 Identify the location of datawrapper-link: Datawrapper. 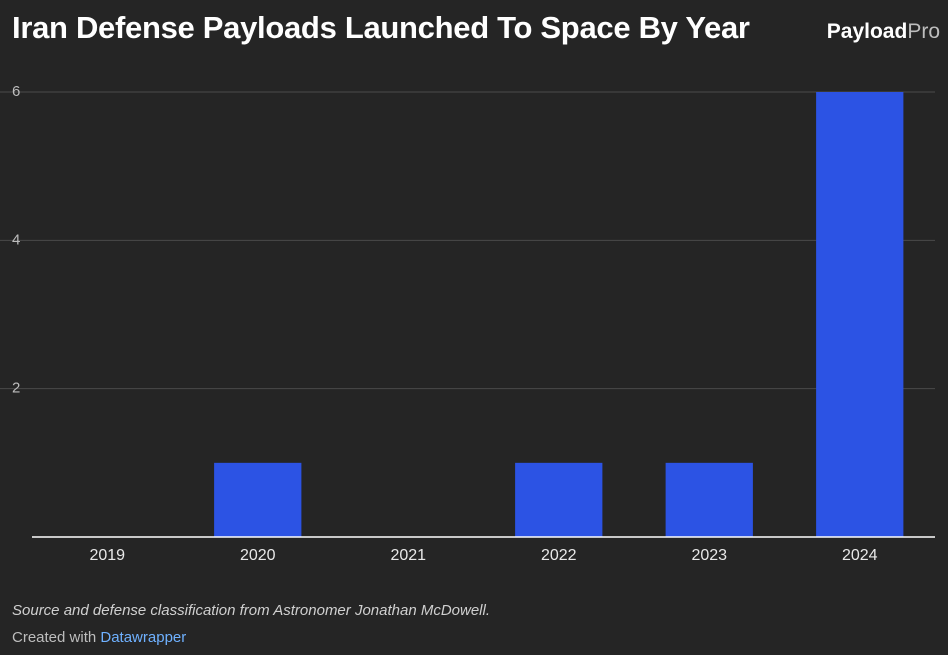
(143, 637).